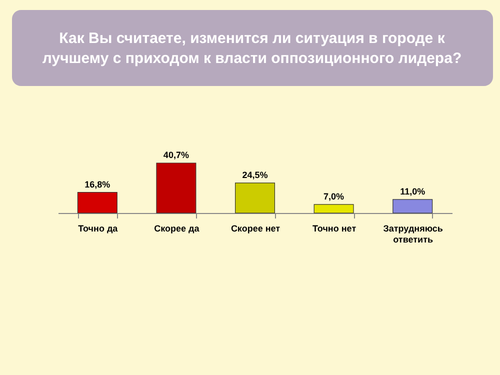  Describe the element at coordinates (413, 234) in the screenshot. I see `x-tick-label: Затрудняюсь ответить` at that location.